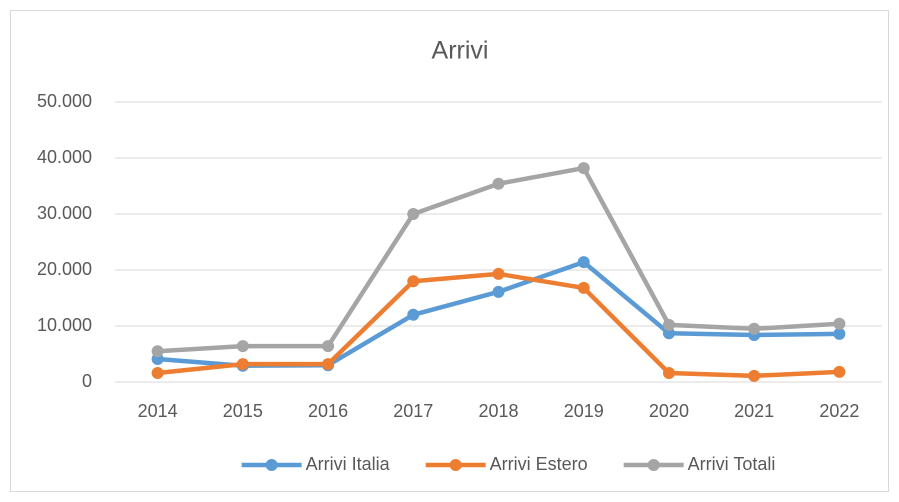 This screenshot has width=899, height=502. I want to click on legend-item: Arrivi Totali, so click(699, 464).